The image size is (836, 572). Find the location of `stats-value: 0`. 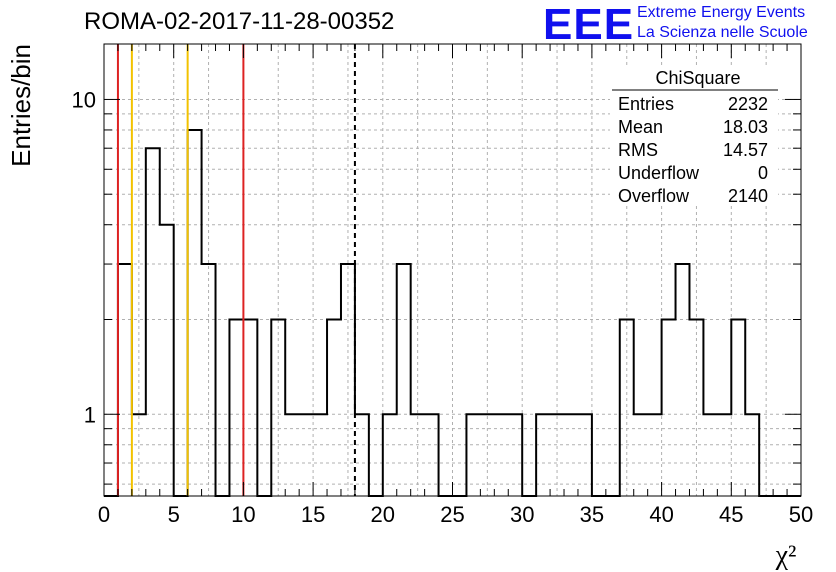

stats-value: 0 is located at coordinates (763, 173).